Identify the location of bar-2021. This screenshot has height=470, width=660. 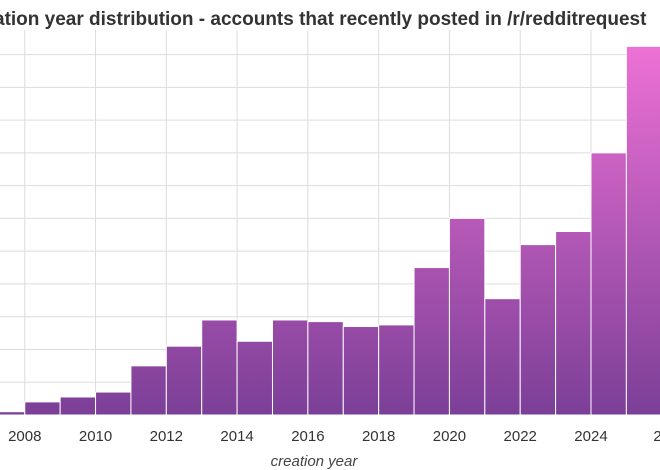
(502, 357).